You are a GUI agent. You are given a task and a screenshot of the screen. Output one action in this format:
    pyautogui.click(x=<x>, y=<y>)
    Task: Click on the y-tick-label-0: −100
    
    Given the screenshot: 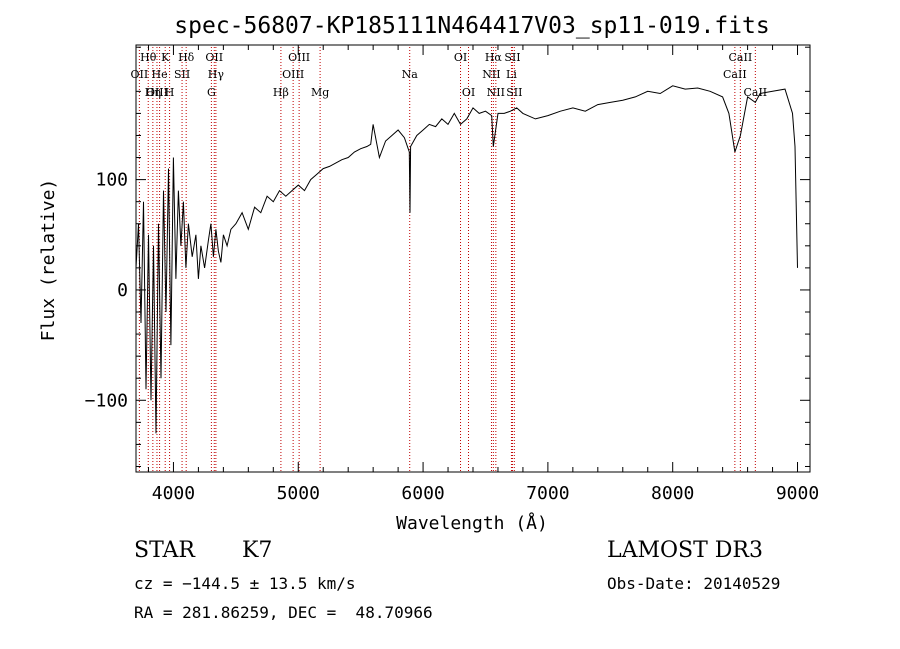 What is the action you would take?
    pyautogui.click(x=106, y=400)
    